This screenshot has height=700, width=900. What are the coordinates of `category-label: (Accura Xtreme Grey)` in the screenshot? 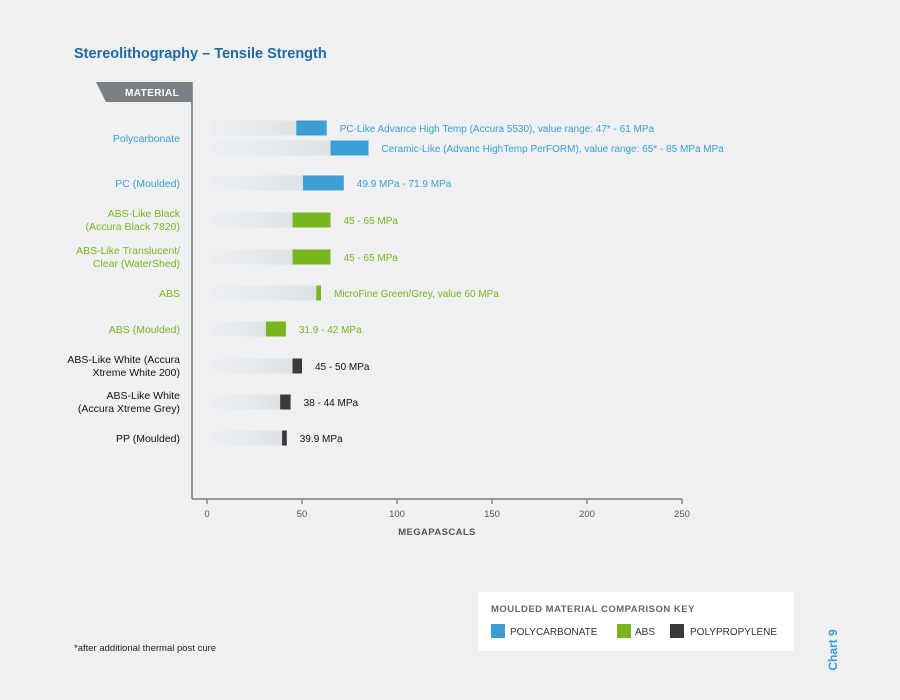 It's located at (129, 409).